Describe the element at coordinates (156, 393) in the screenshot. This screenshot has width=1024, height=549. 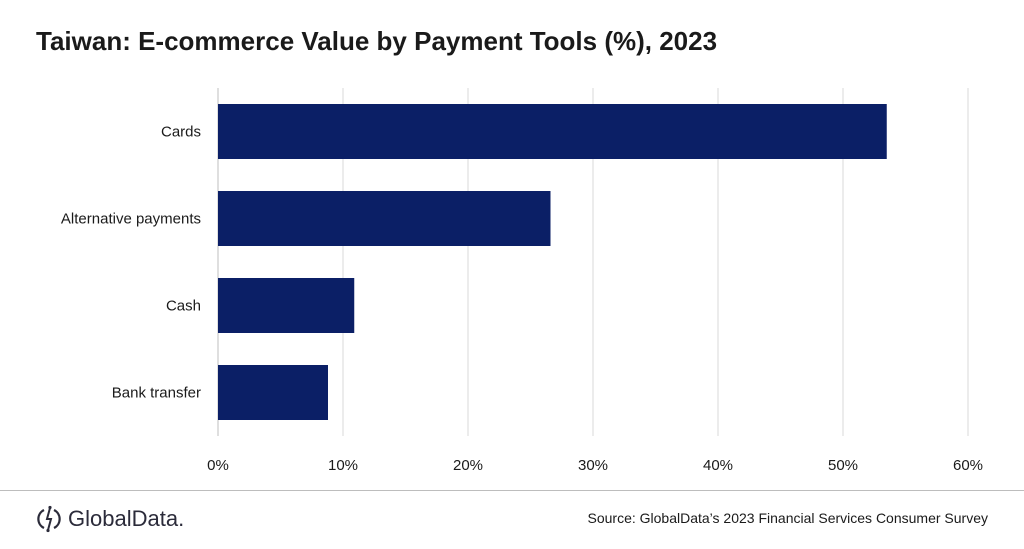
I see `y-category-label: Bank transfer` at that location.